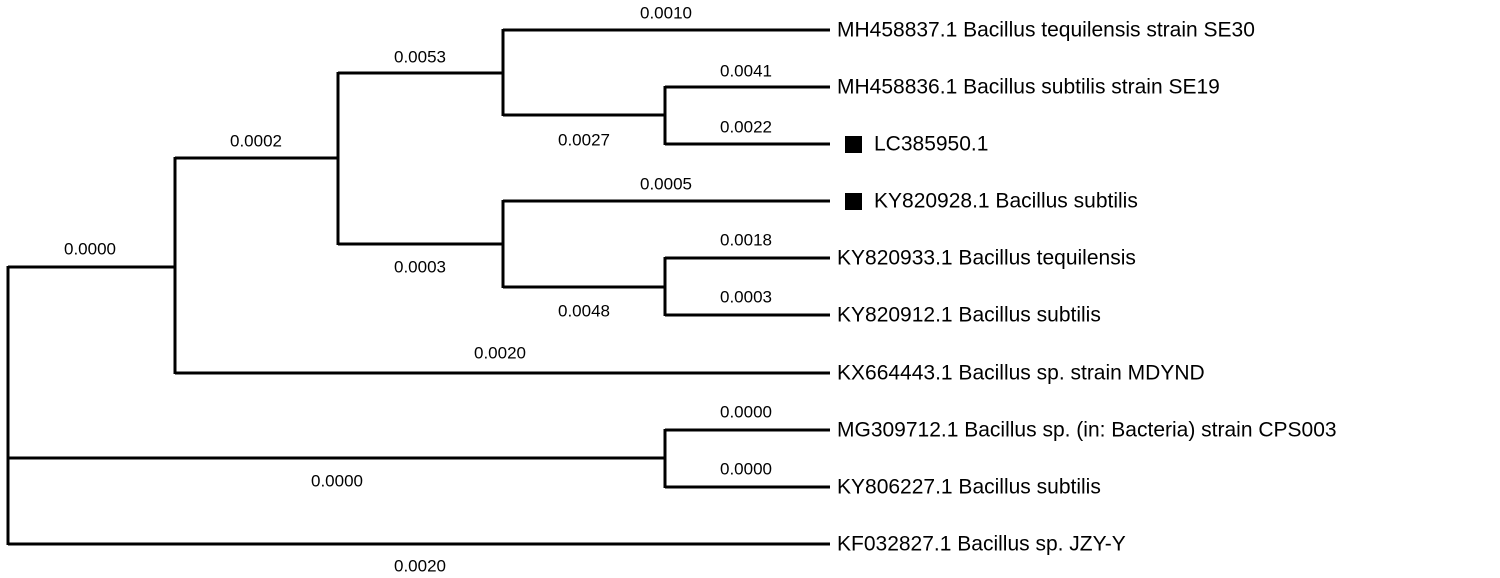 Image resolution: width=1500 pixels, height=578 pixels. Describe the element at coordinates (584, 310) in the screenshot. I see `branch-length: 0.0048` at that location.